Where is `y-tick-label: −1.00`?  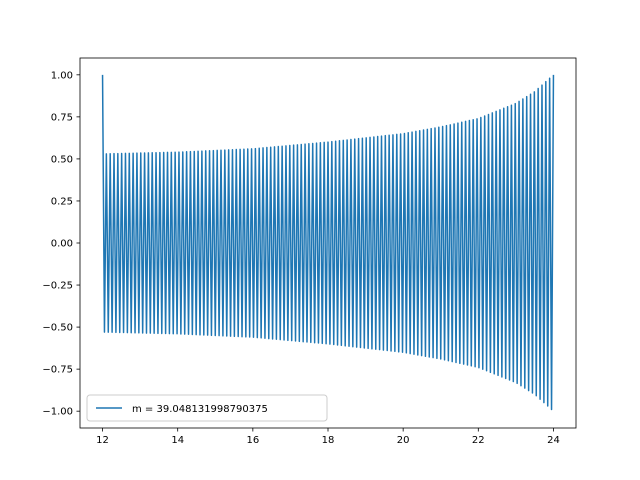 y-tick-label: −1.00 is located at coordinates (57, 412).